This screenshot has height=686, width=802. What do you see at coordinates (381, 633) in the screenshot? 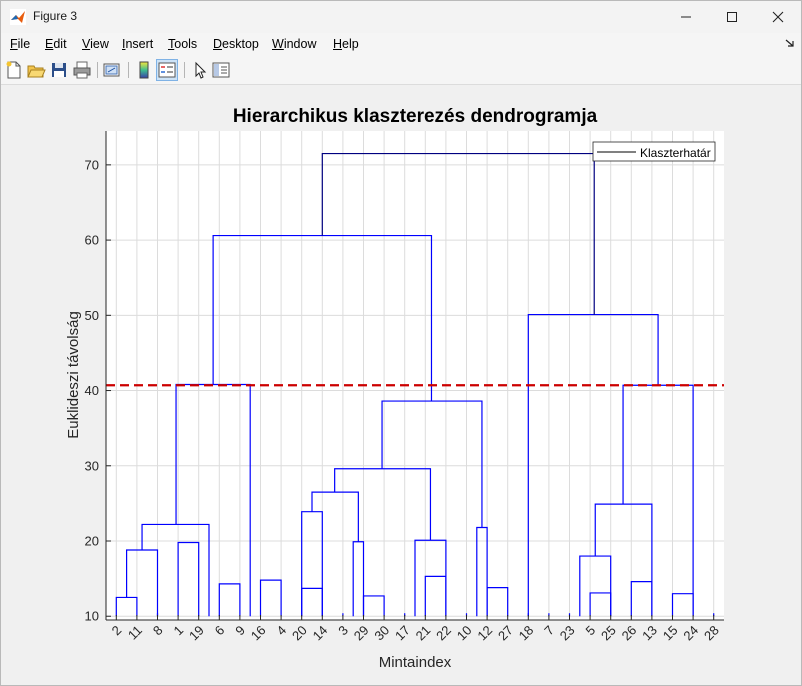
I see `x-tick-label: 30` at bounding box center [381, 633].